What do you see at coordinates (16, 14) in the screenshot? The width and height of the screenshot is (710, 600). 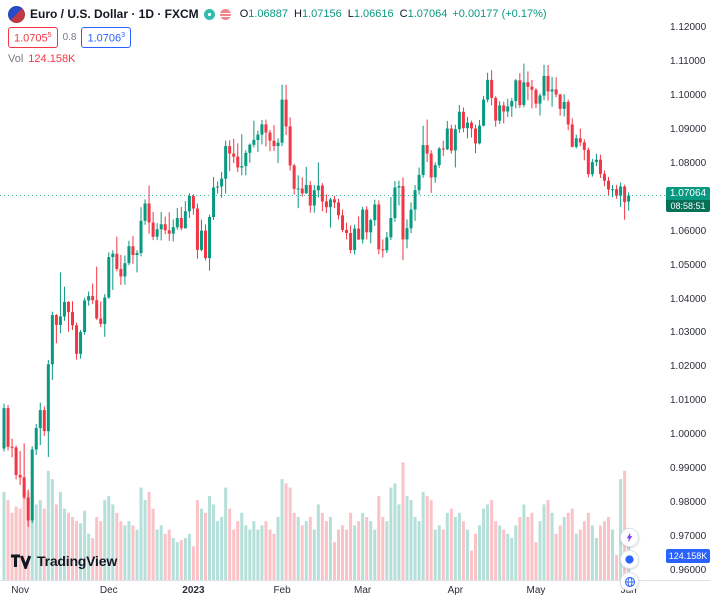 I see `symbol-logo-icon` at bounding box center [16, 14].